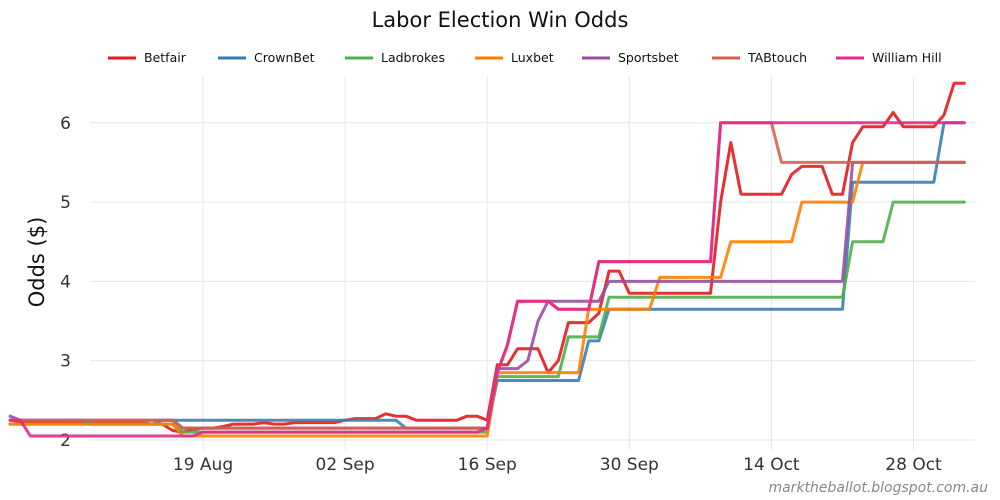  I want to click on x-tick-label: 14 Oct, so click(771, 465).